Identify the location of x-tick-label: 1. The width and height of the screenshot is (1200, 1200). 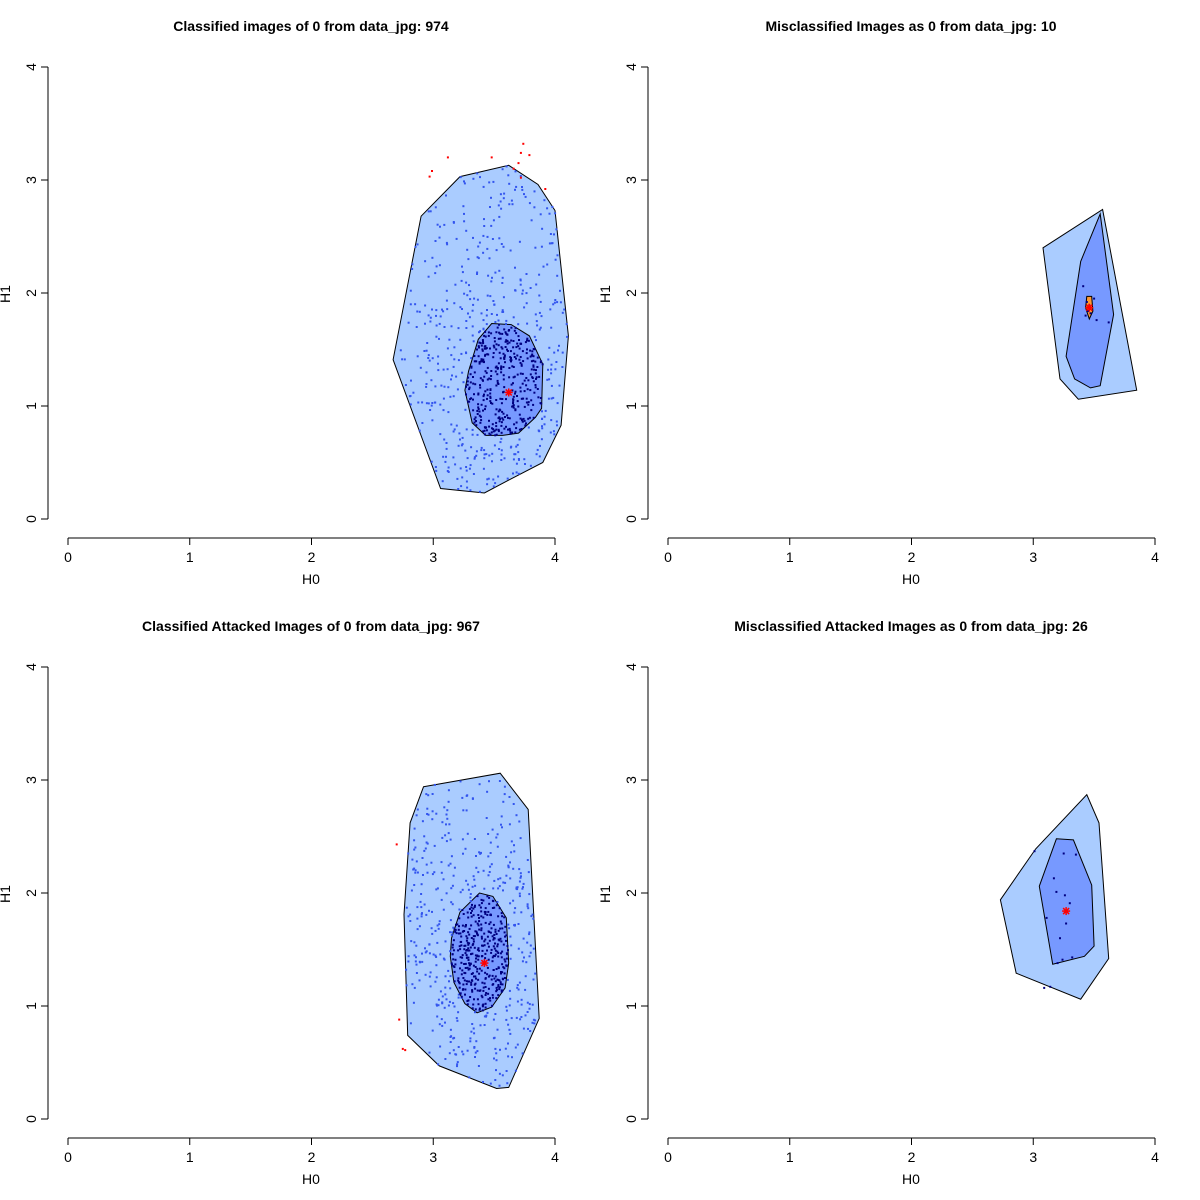
(190, 1157).